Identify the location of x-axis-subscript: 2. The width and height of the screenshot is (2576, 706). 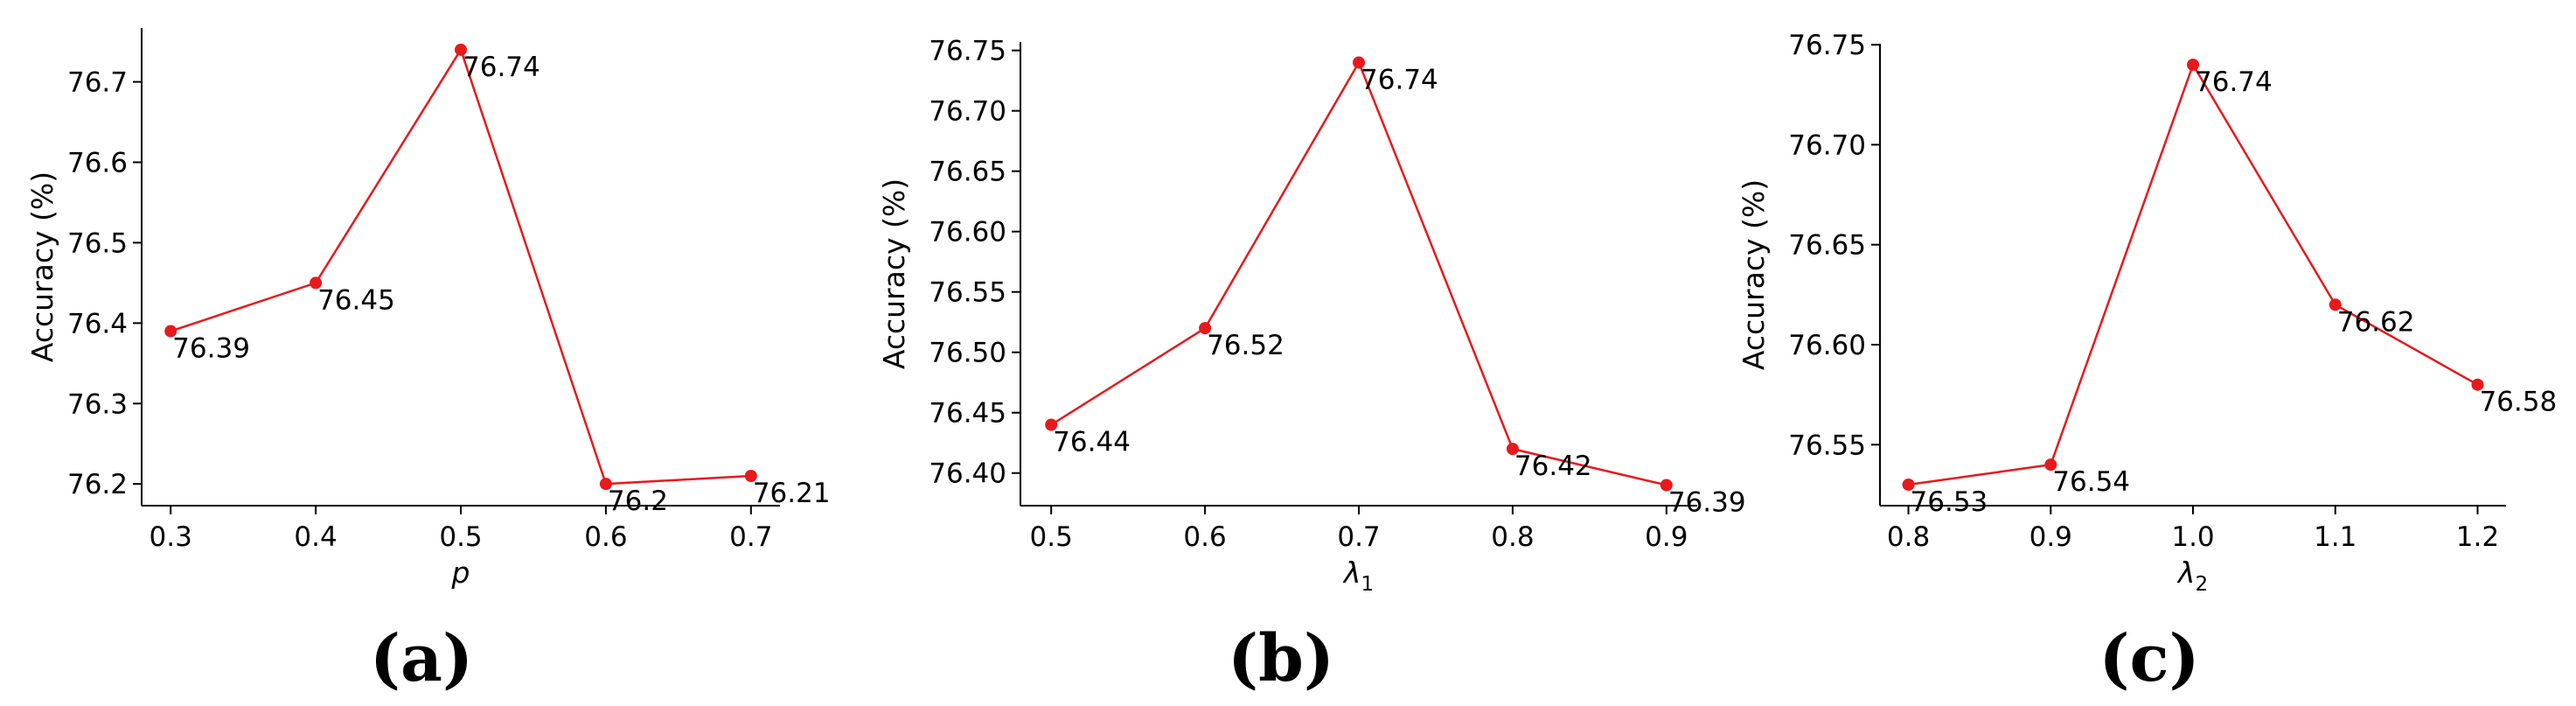
(2201, 584).